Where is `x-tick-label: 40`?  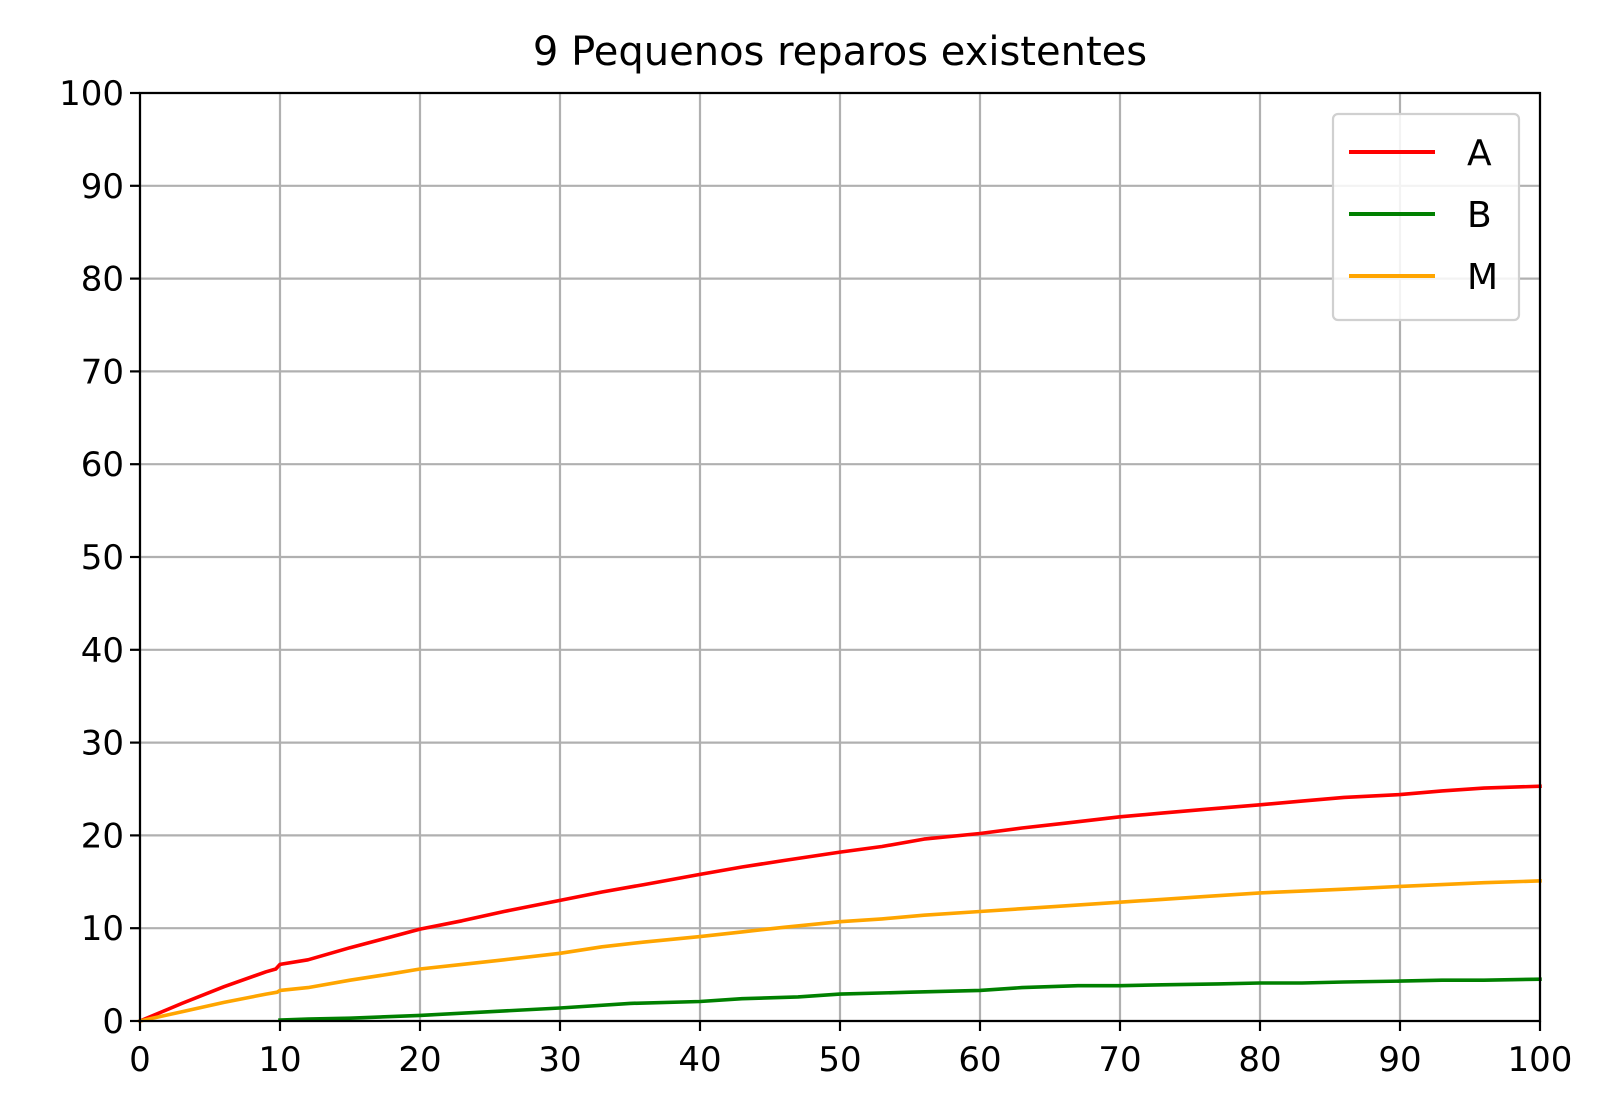
x-tick-label: 40 is located at coordinates (699, 1060).